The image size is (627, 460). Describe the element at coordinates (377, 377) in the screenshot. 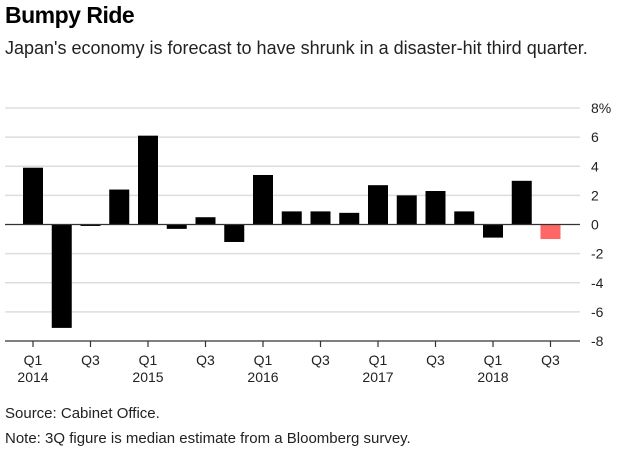

I see `x-tick-year-label: 2017` at that location.